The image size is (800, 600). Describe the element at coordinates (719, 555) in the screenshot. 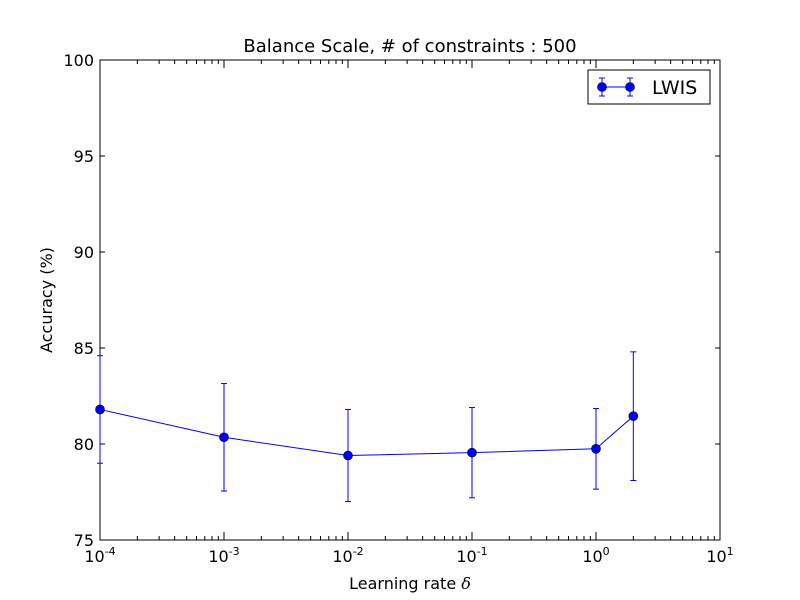

I see `x-tick-label: 10¹` at that location.